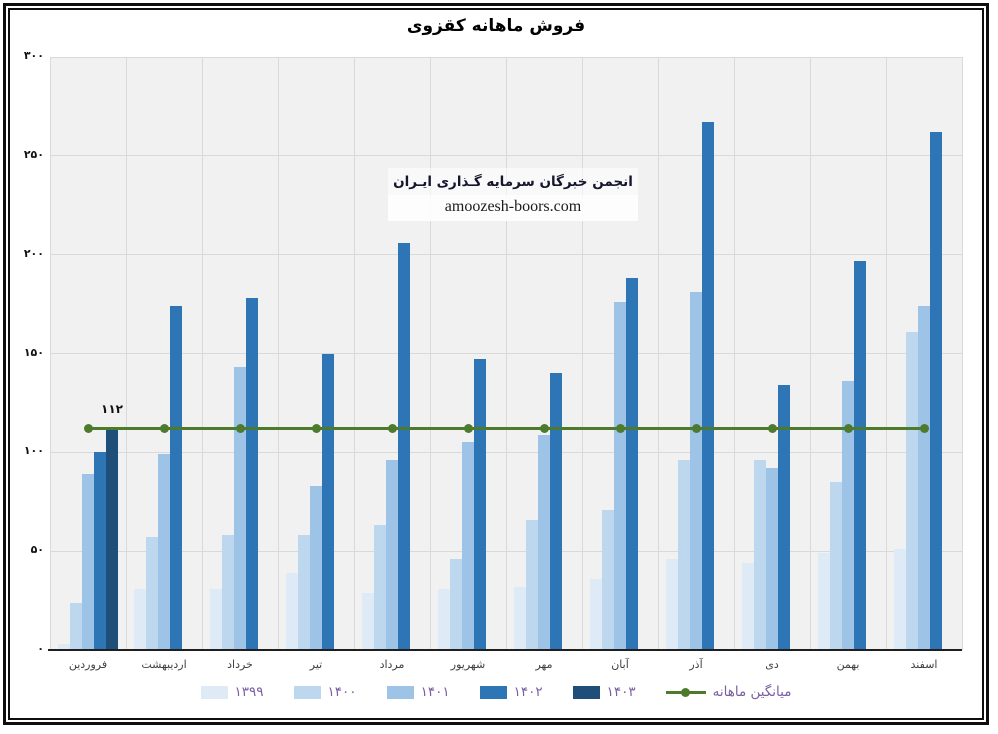 This screenshot has height=734, width=998. I want to click on y-axis-tick-label: ۳۰۰, so click(33, 55).